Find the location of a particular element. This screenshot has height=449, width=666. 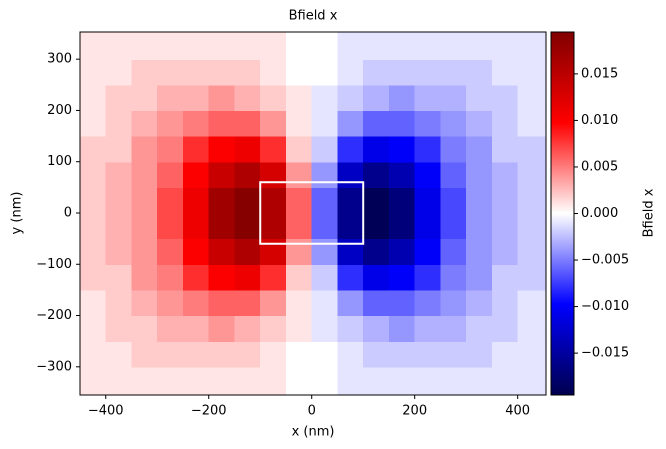

x-tick-label: 200 is located at coordinates (414, 411).